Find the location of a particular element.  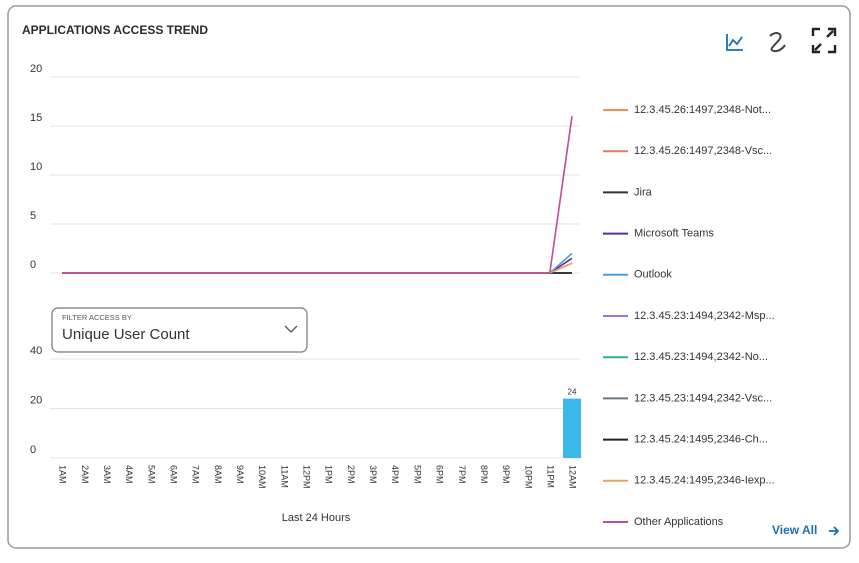

x-tick-label: 10PM is located at coordinates (528, 477).